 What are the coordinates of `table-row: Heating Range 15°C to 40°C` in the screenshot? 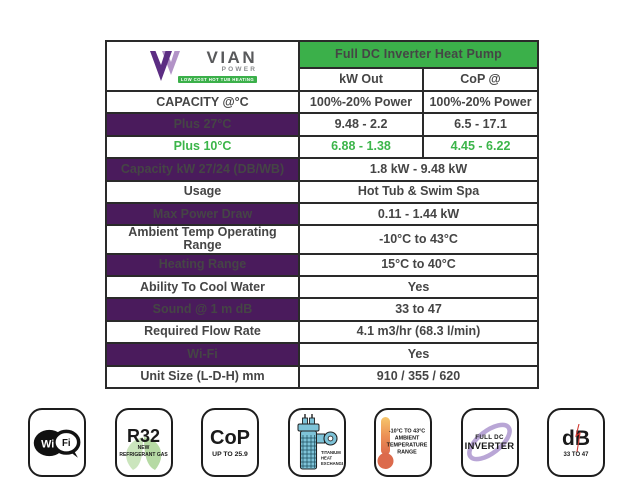 It's located at (322, 265).